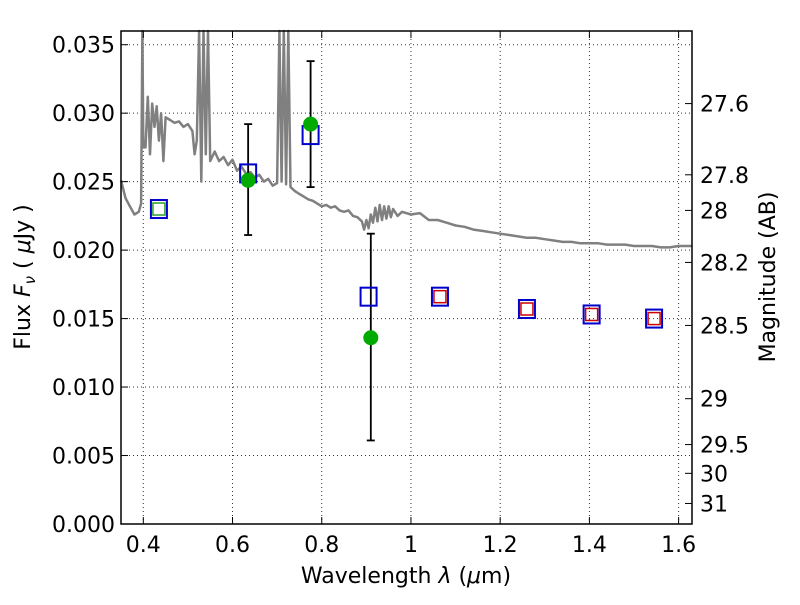 The image size is (800, 605). I want to click on x-tick-label: 0.4, so click(143, 545).